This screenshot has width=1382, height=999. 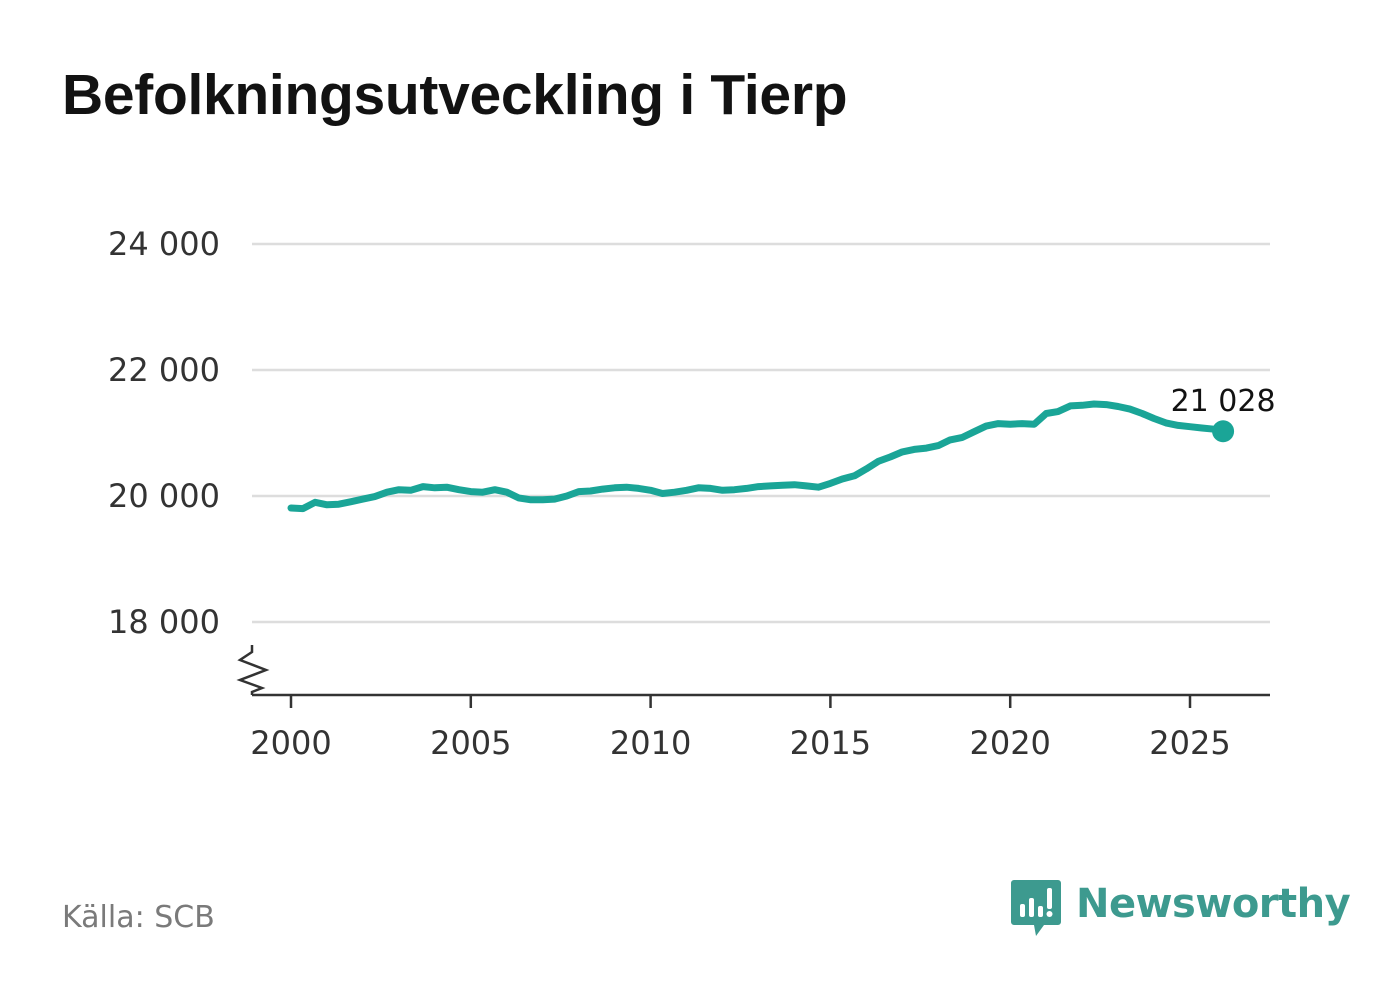 What do you see at coordinates (138, 917) in the screenshot?
I see `source-note: Källa: SCB` at bounding box center [138, 917].